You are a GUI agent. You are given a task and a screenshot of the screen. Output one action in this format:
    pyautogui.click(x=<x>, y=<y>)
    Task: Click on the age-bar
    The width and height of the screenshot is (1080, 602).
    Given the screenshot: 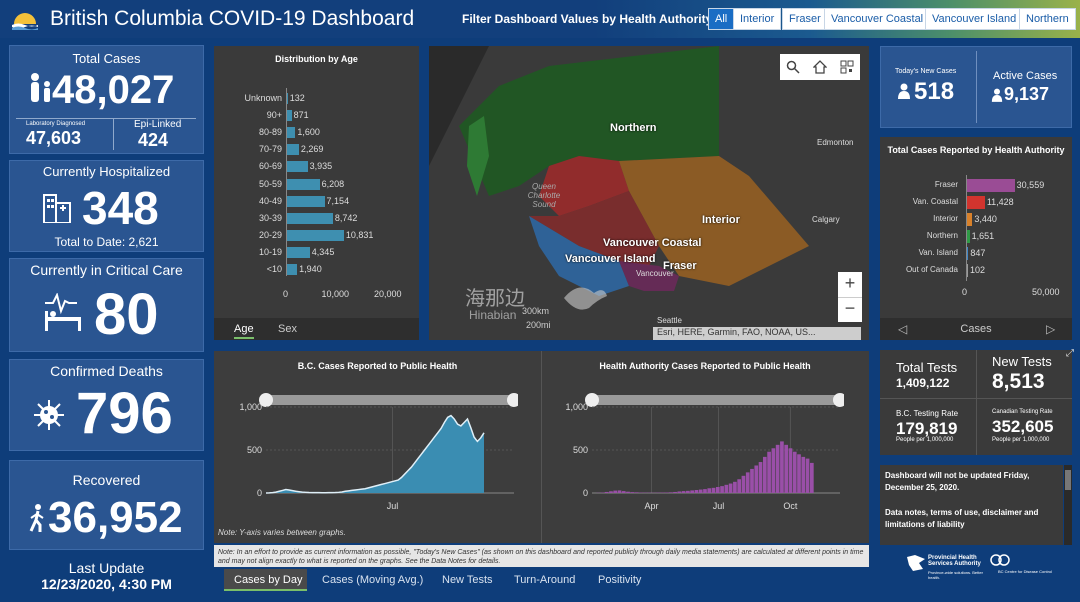 What is the action you would take?
    pyautogui.click(x=315, y=235)
    